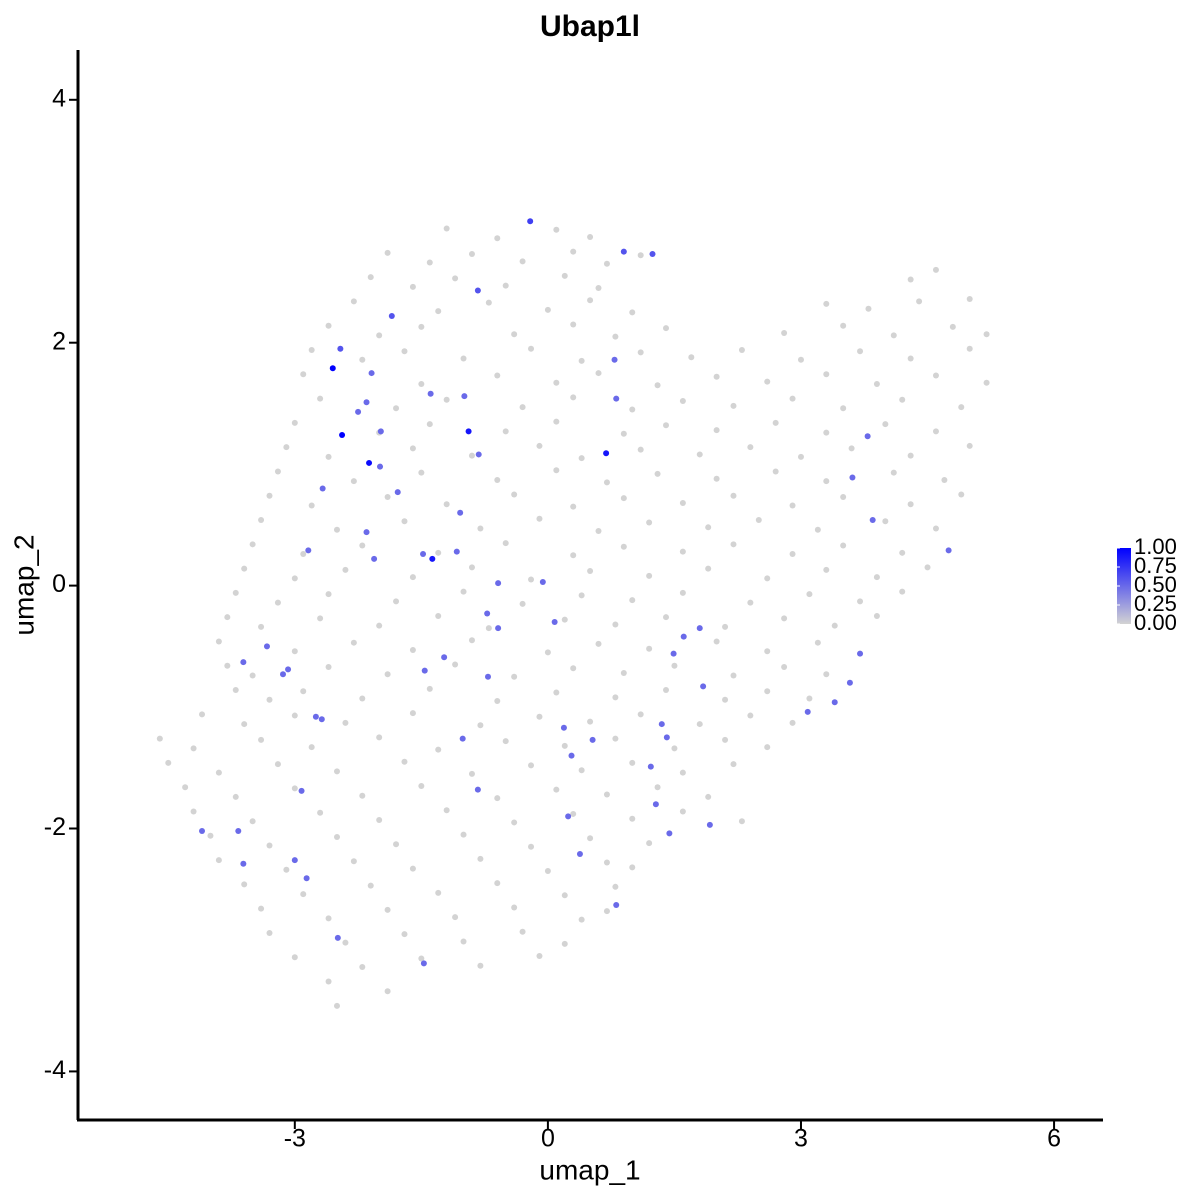  What do you see at coordinates (55, 1070) in the screenshot?
I see `y-tick-label: -4` at bounding box center [55, 1070].